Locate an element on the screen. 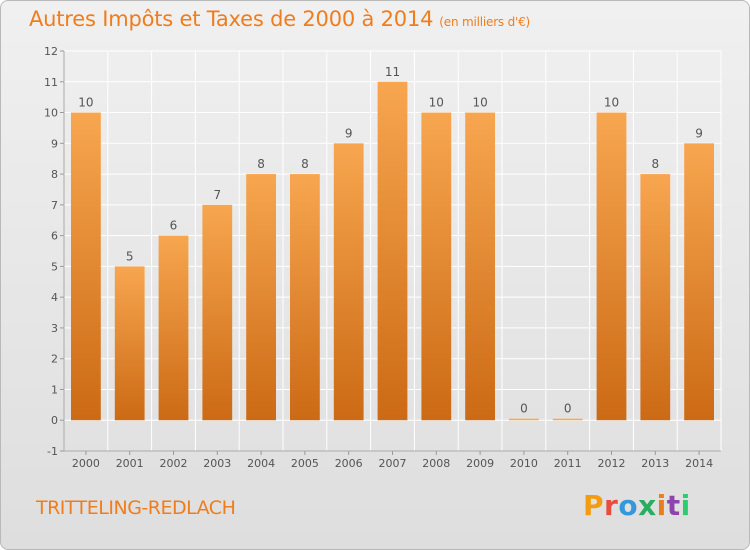  y-tick-label: 8 is located at coordinates (54, 174).